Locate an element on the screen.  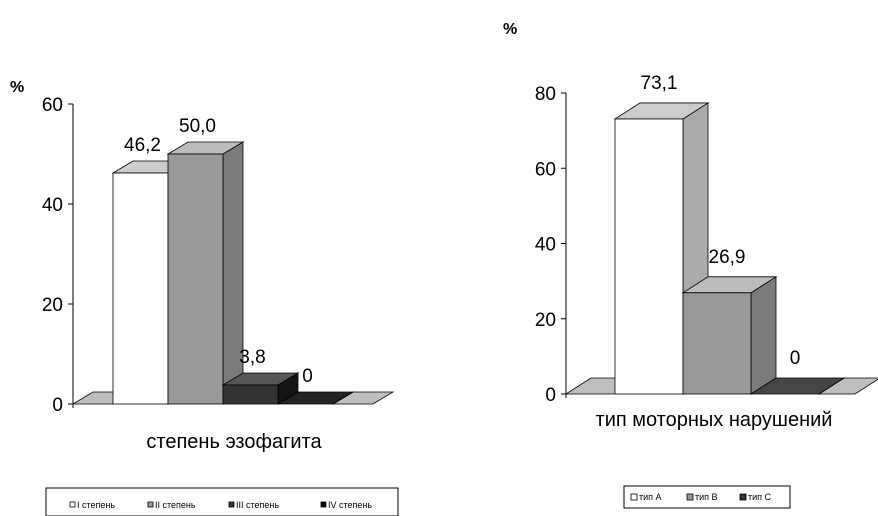
data-label: 3,8 is located at coordinates (252, 357).